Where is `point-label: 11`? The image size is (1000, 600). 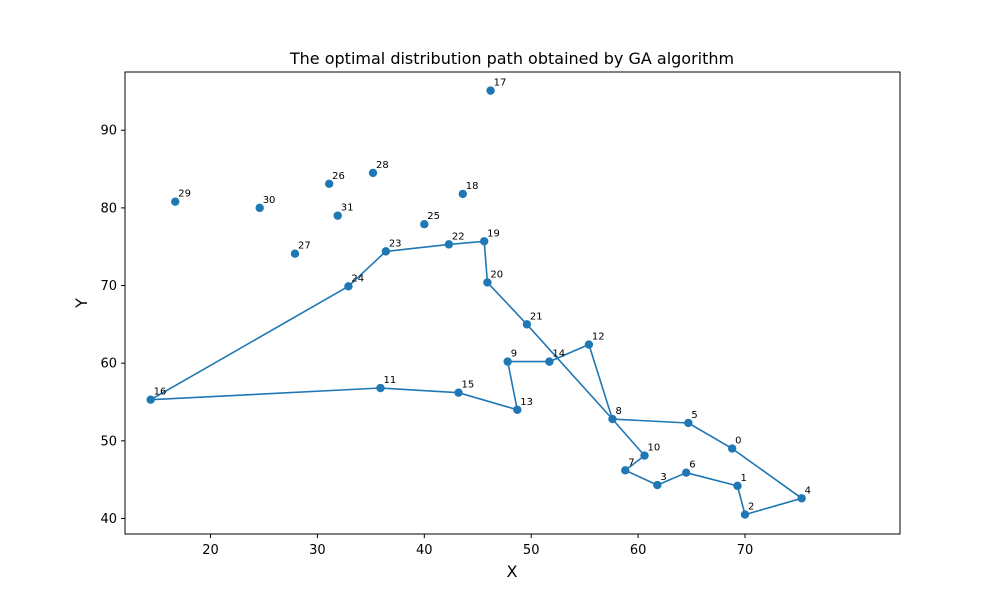 point-label: 11 is located at coordinates (389, 380).